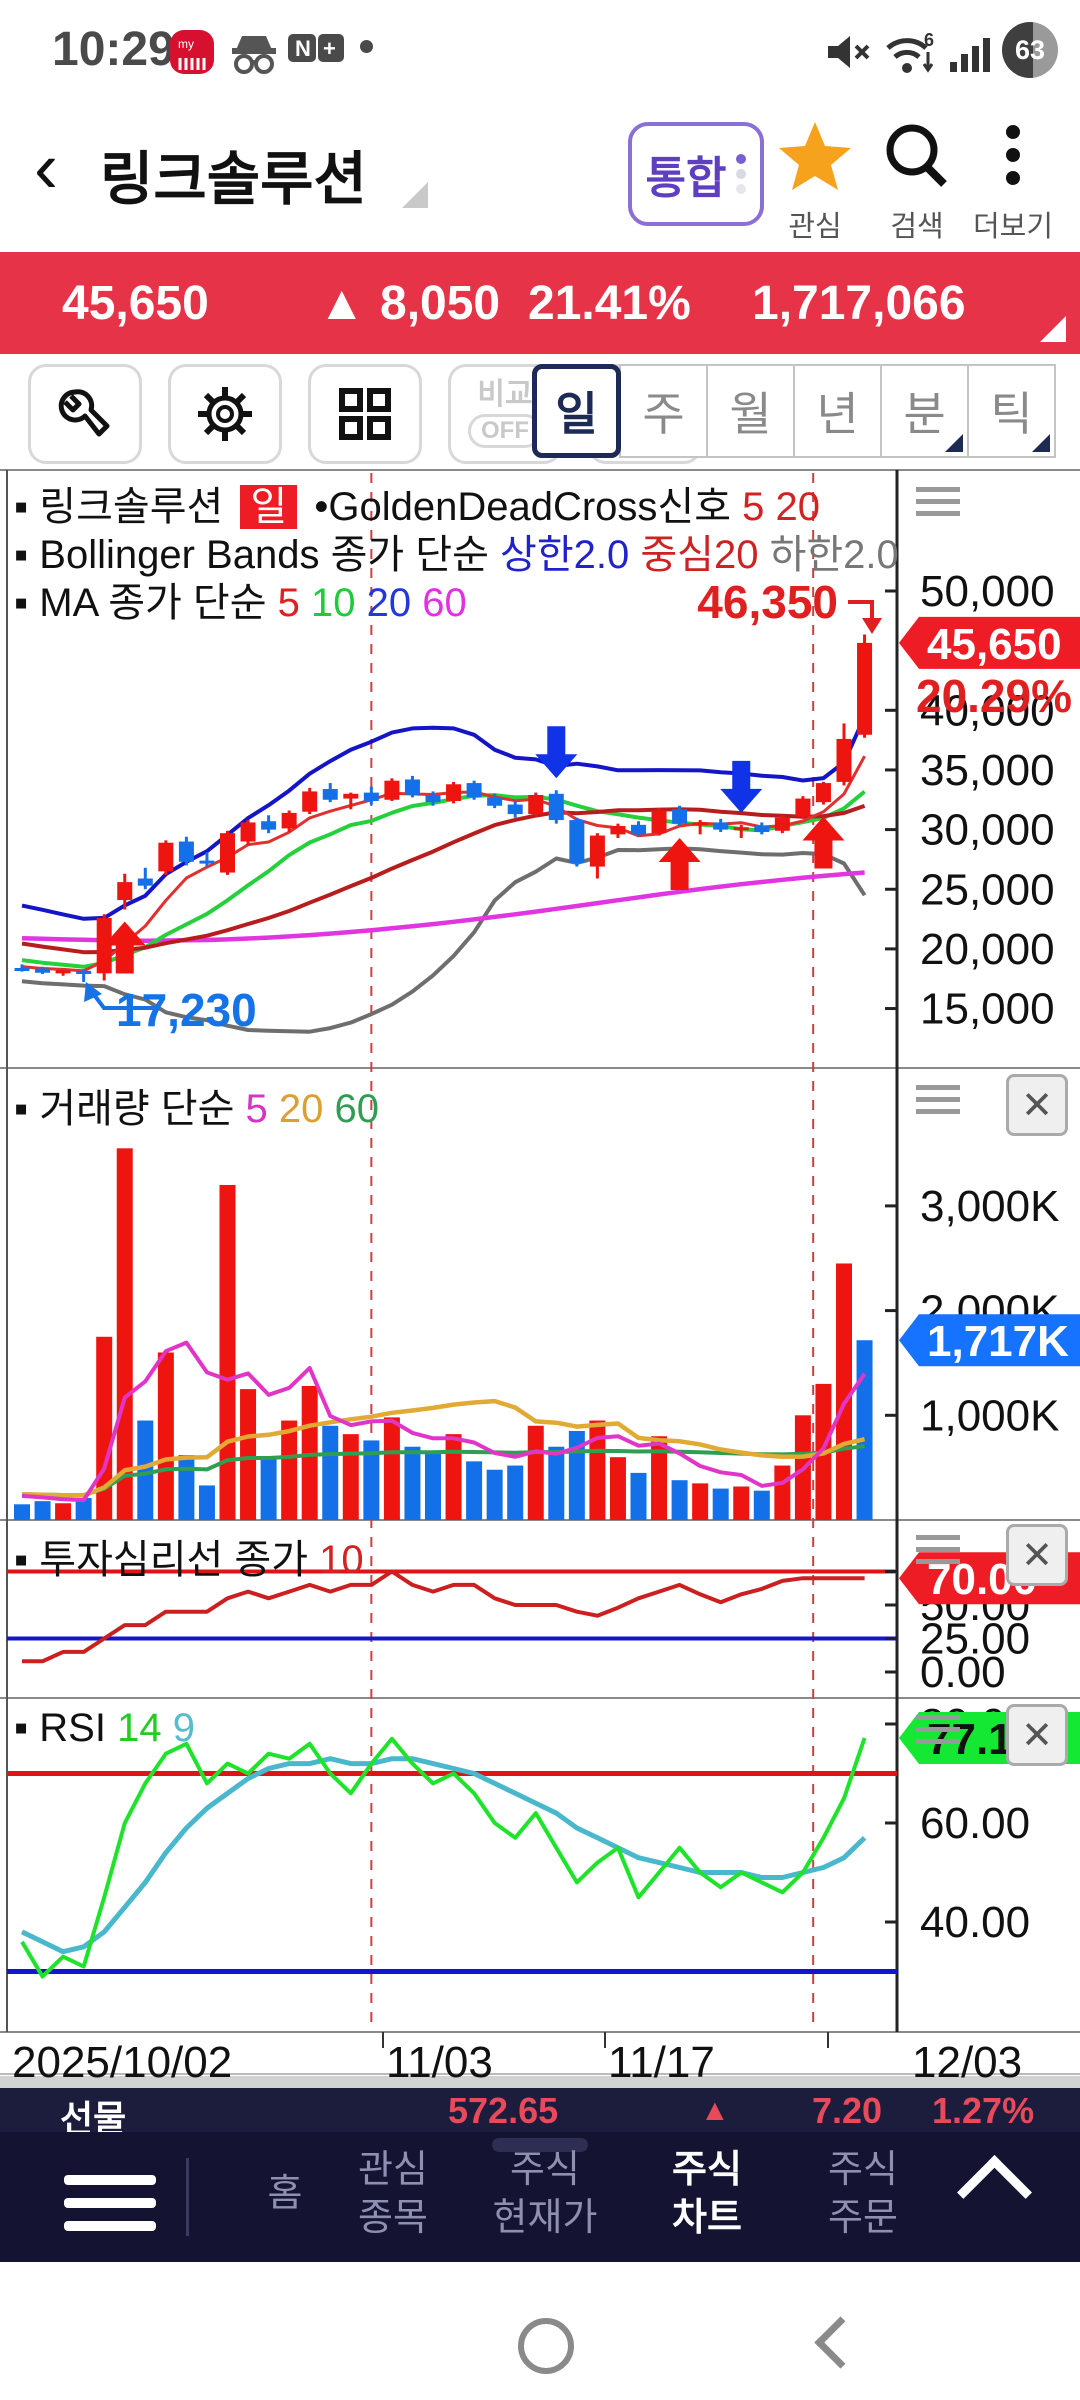 The width and height of the screenshot is (1080, 2400). What do you see at coordinates (975, 1823) in the screenshot?
I see `svg-text: 60.00` at bounding box center [975, 1823].